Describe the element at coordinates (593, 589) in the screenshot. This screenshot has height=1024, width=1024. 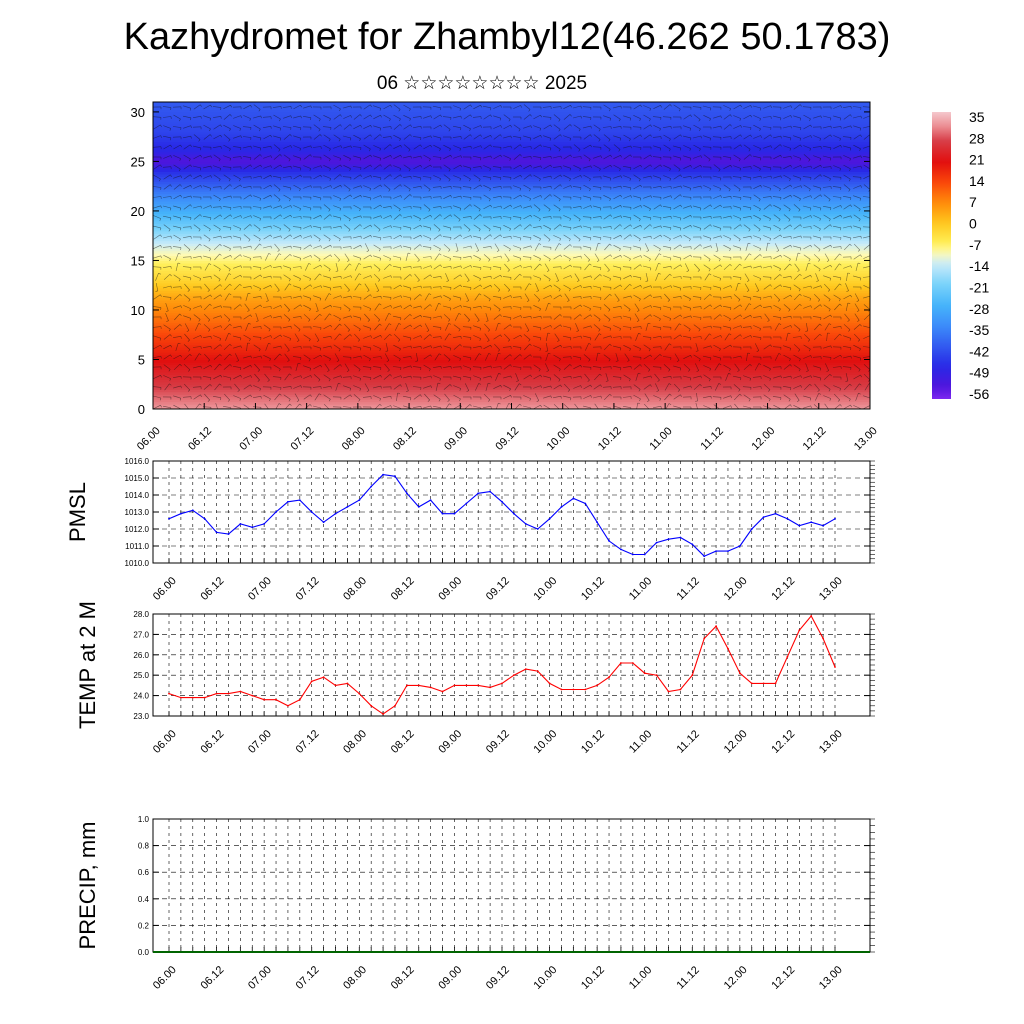
I see `pmsl-xtick-label: 10.12` at that location.